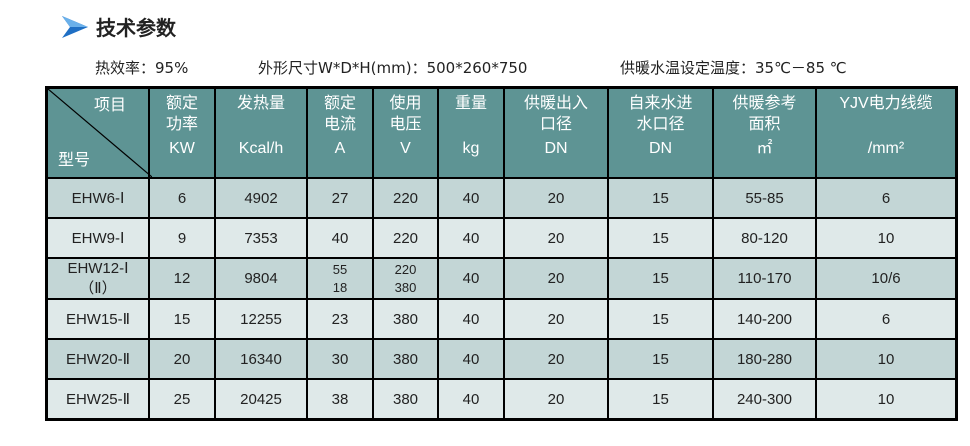 This screenshot has height=446, width=970. I want to click on value-cell: 20425, so click(261, 399).